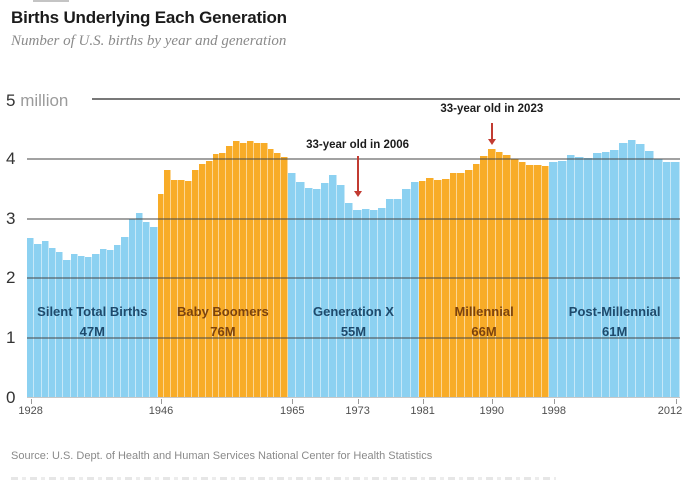  Describe the element at coordinates (492, 401) in the screenshot. I see `x-tick-1990` at that location.